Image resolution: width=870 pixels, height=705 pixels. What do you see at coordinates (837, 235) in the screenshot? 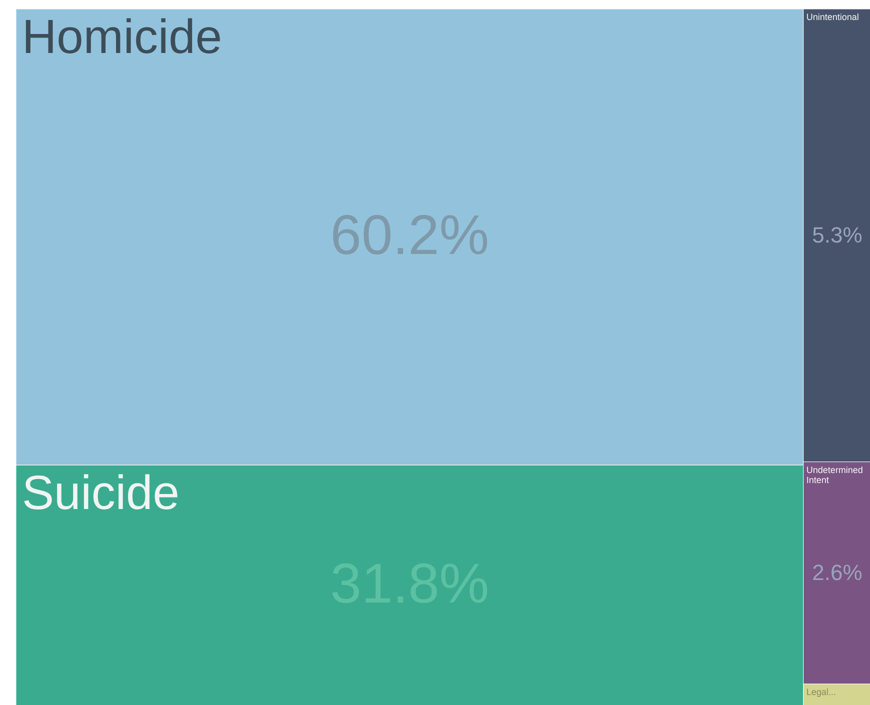
I see `data-label: 5.3%` at bounding box center [837, 235].